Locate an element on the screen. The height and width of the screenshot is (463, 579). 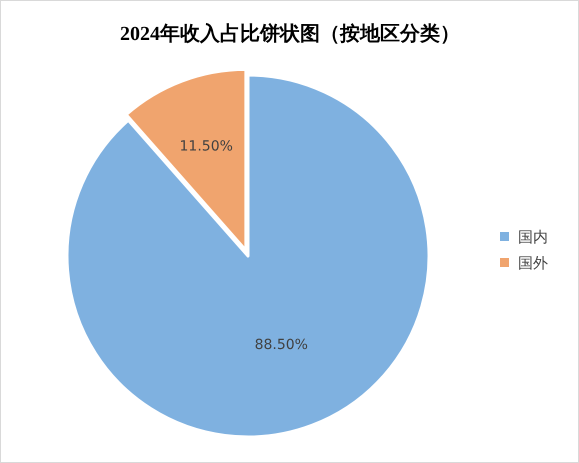
legend-label: 国内 is located at coordinates (533, 237).